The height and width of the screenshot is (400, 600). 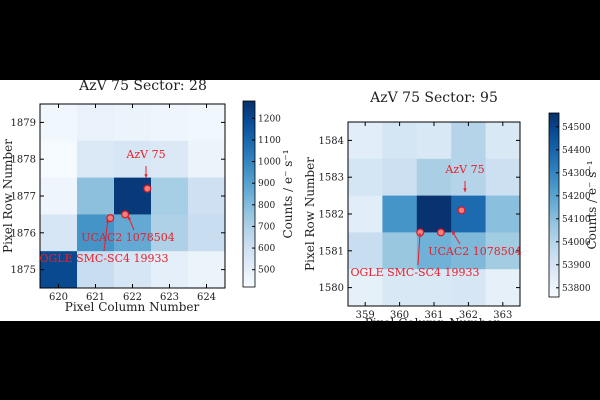 I want to click on chart2-colorbar-tick-label: 54200, so click(x=576, y=197).